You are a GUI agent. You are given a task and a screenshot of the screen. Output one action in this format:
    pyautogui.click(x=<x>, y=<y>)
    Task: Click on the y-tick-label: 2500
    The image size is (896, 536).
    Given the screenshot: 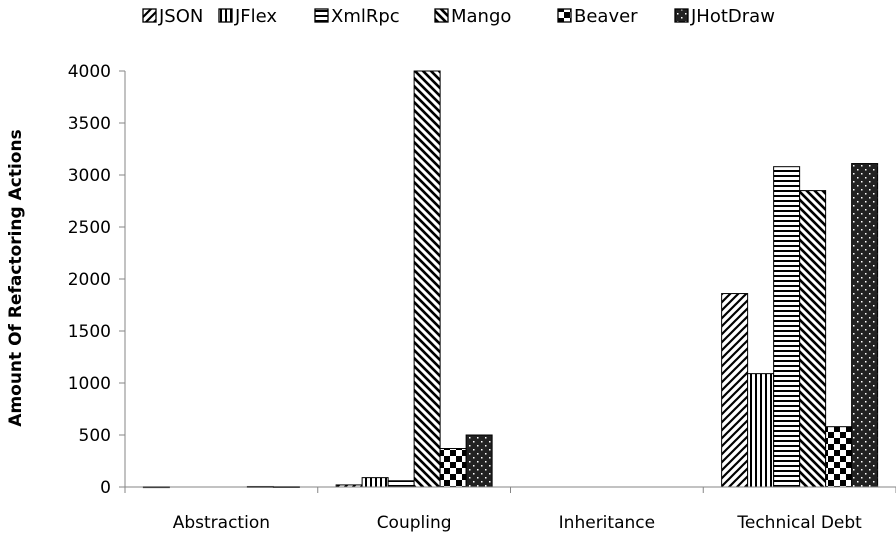 What is the action you would take?
    pyautogui.click(x=89, y=228)
    